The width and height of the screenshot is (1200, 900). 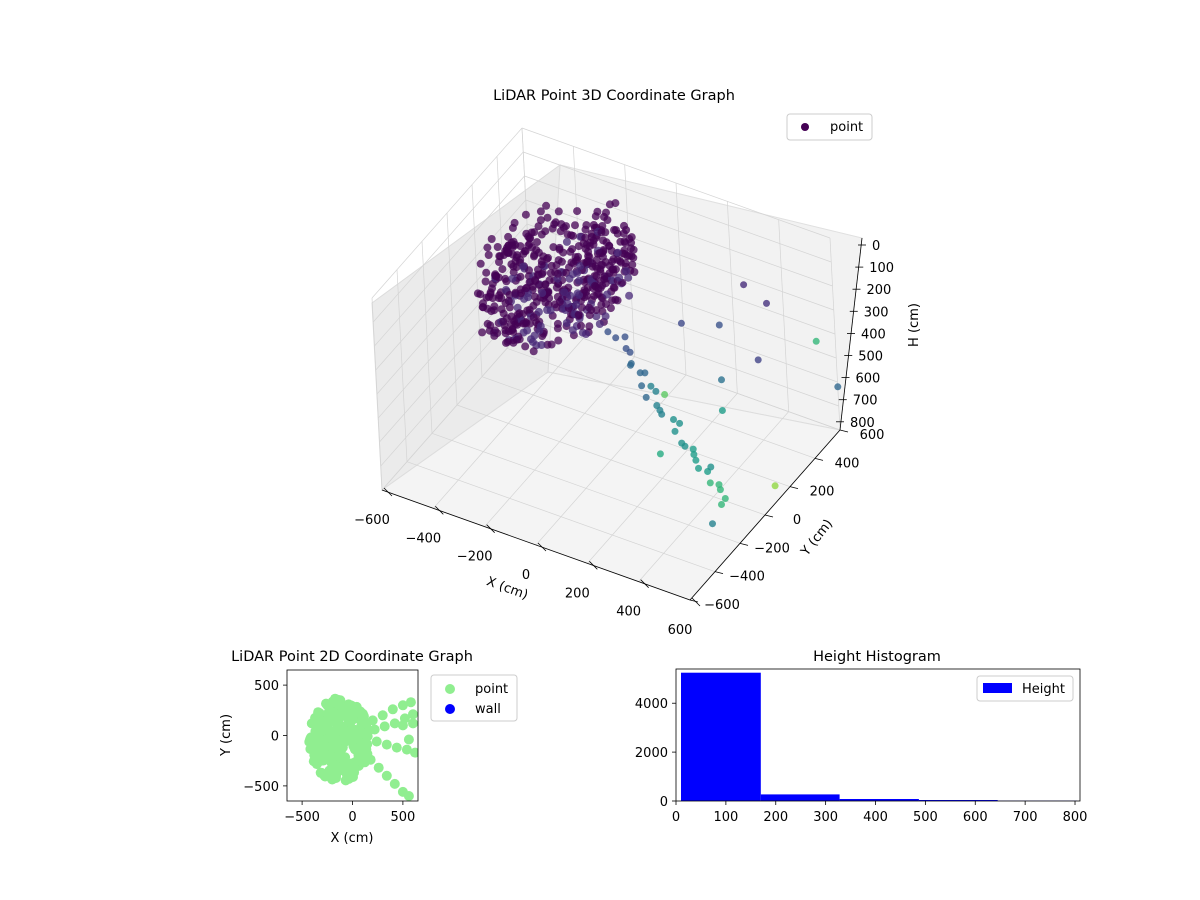 I want to click on legend-3d: point, so click(x=829, y=127).